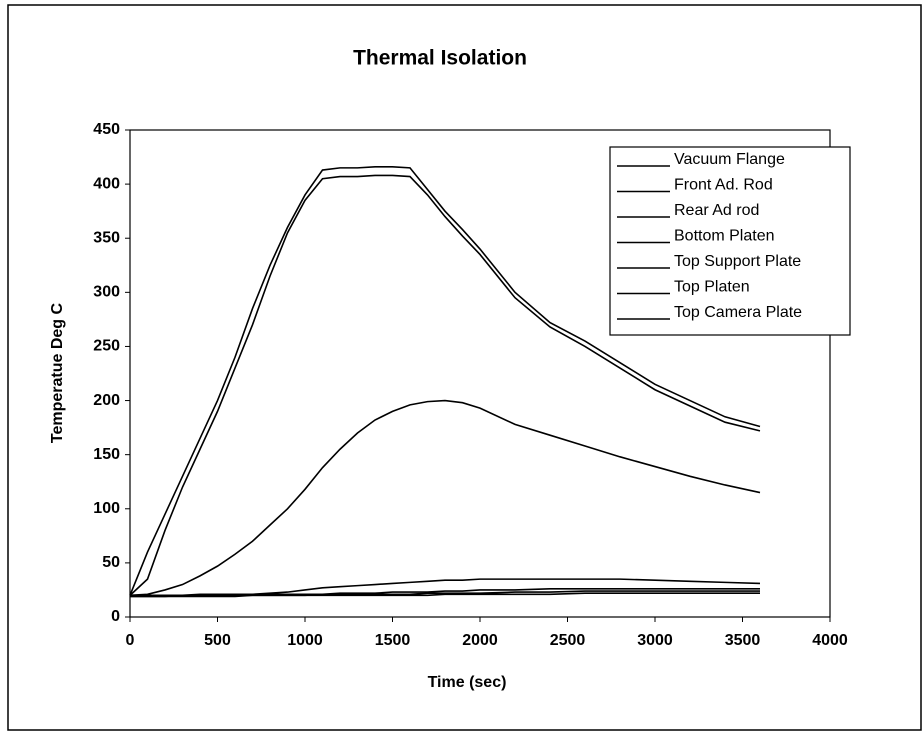  What do you see at coordinates (106, 346) in the screenshot?
I see `y-tick-label: 250` at bounding box center [106, 346].